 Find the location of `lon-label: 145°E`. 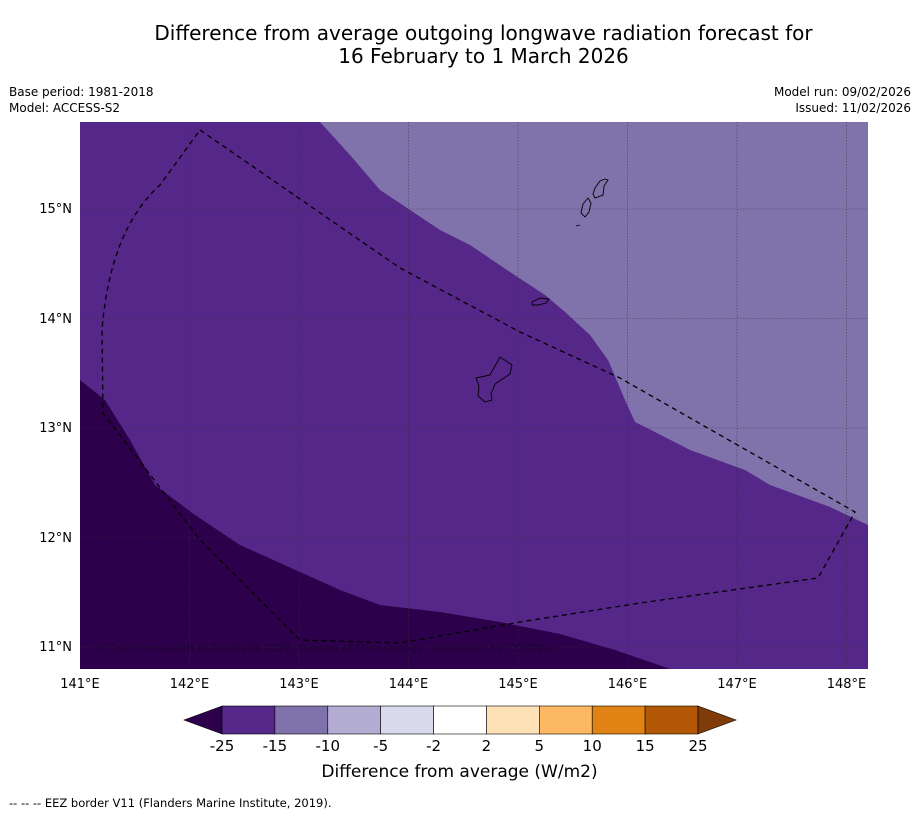

lon-label: 145°E is located at coordinates (518, 684).